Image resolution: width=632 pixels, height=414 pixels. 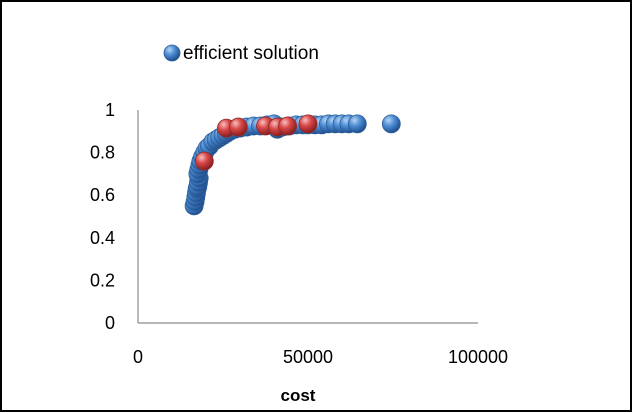 I want to click on y-tick-label: 0.8, so click(x=102, y=153).